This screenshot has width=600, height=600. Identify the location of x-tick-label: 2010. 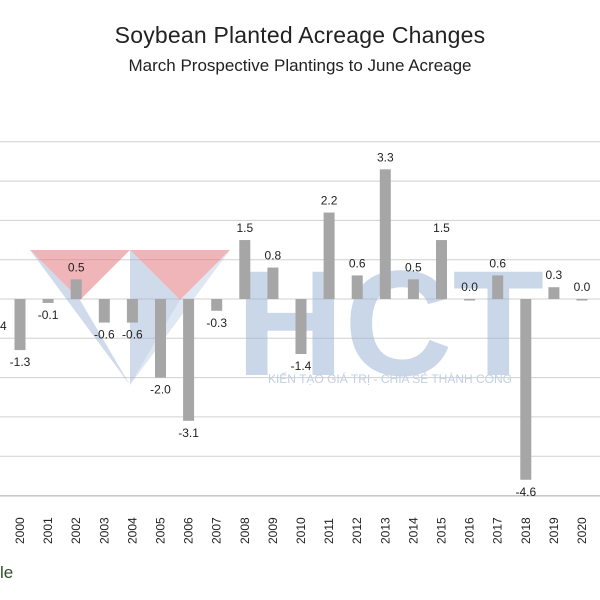
(301, 530).